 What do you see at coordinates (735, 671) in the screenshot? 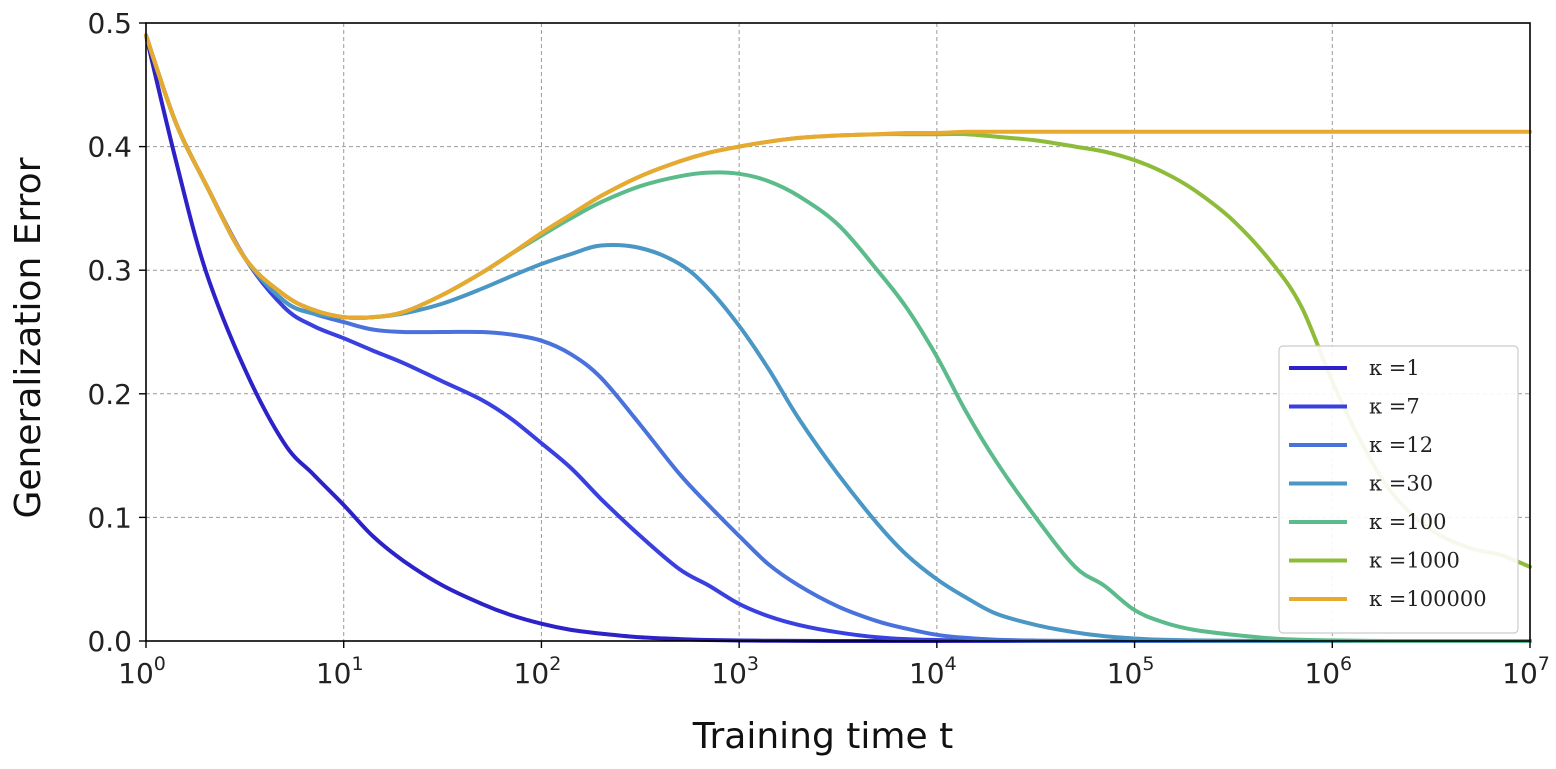
I see `x-tick-label: 10³` at bounding box center [735, 671].